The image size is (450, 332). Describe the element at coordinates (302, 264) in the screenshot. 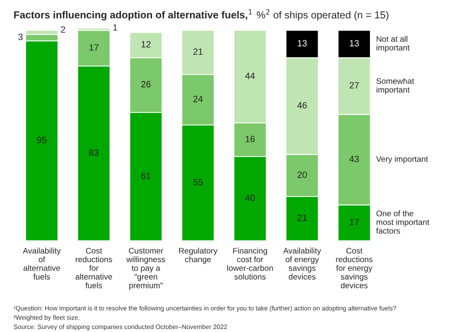

I see `x-tick-label: Availability of energy savings devices` at that location.